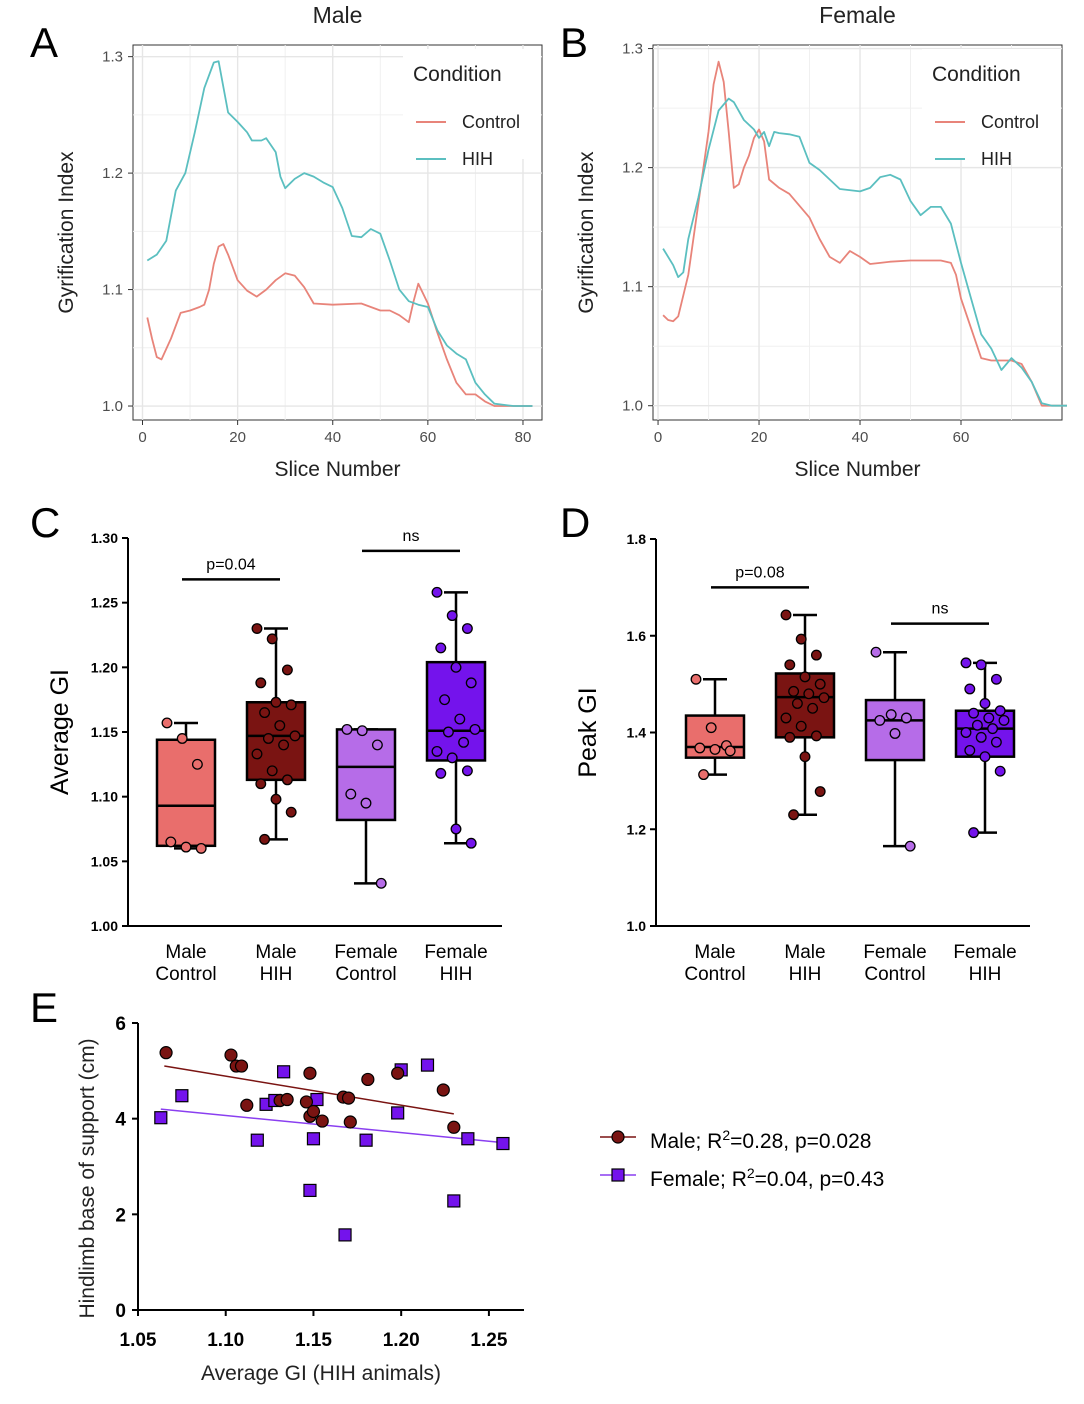 The height and width of the screenshot is (1404, 1084). Describe the element at coordinates (120, 1024) in the screenshot. I see `y-tick-label: 6` at that location.